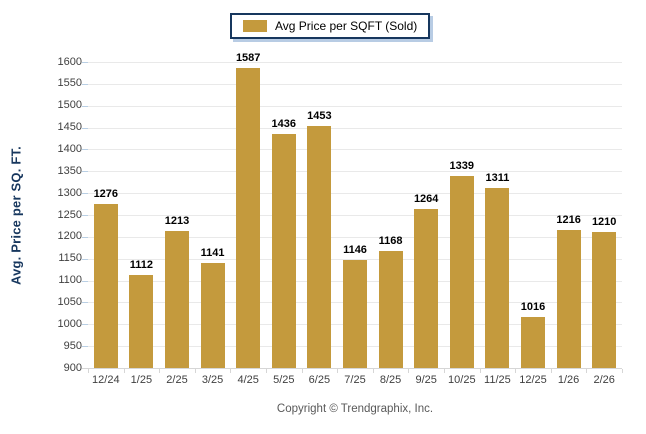 The image size is (646, 434). What do you see at coordinates (69, 192) in the screenshot?
I see `y-tick-label: 1300` at bounding box center [69, 192].